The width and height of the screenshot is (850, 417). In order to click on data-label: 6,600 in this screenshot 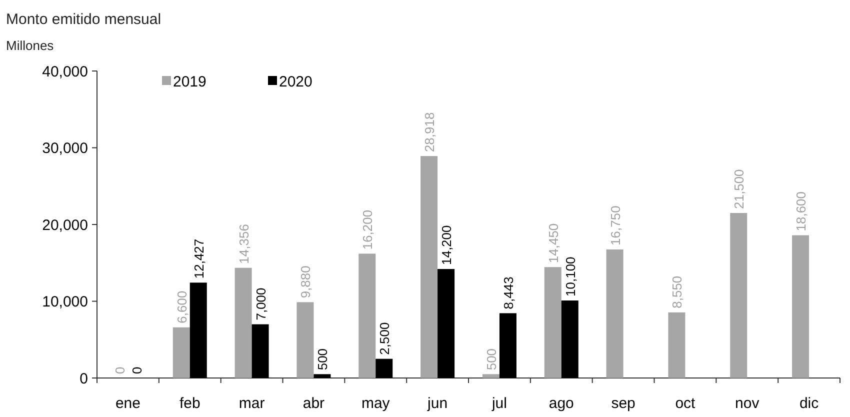, I will do `click(182, 307)`.